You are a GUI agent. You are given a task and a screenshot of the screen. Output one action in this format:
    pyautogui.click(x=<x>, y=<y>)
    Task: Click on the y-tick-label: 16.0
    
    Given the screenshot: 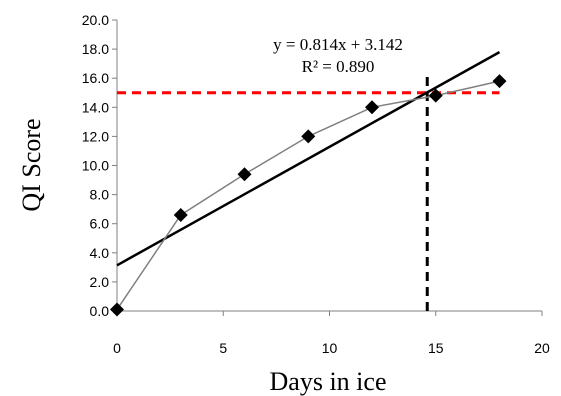 What is the action you would take?
    pyautogui.click(x=95, y=78)
    